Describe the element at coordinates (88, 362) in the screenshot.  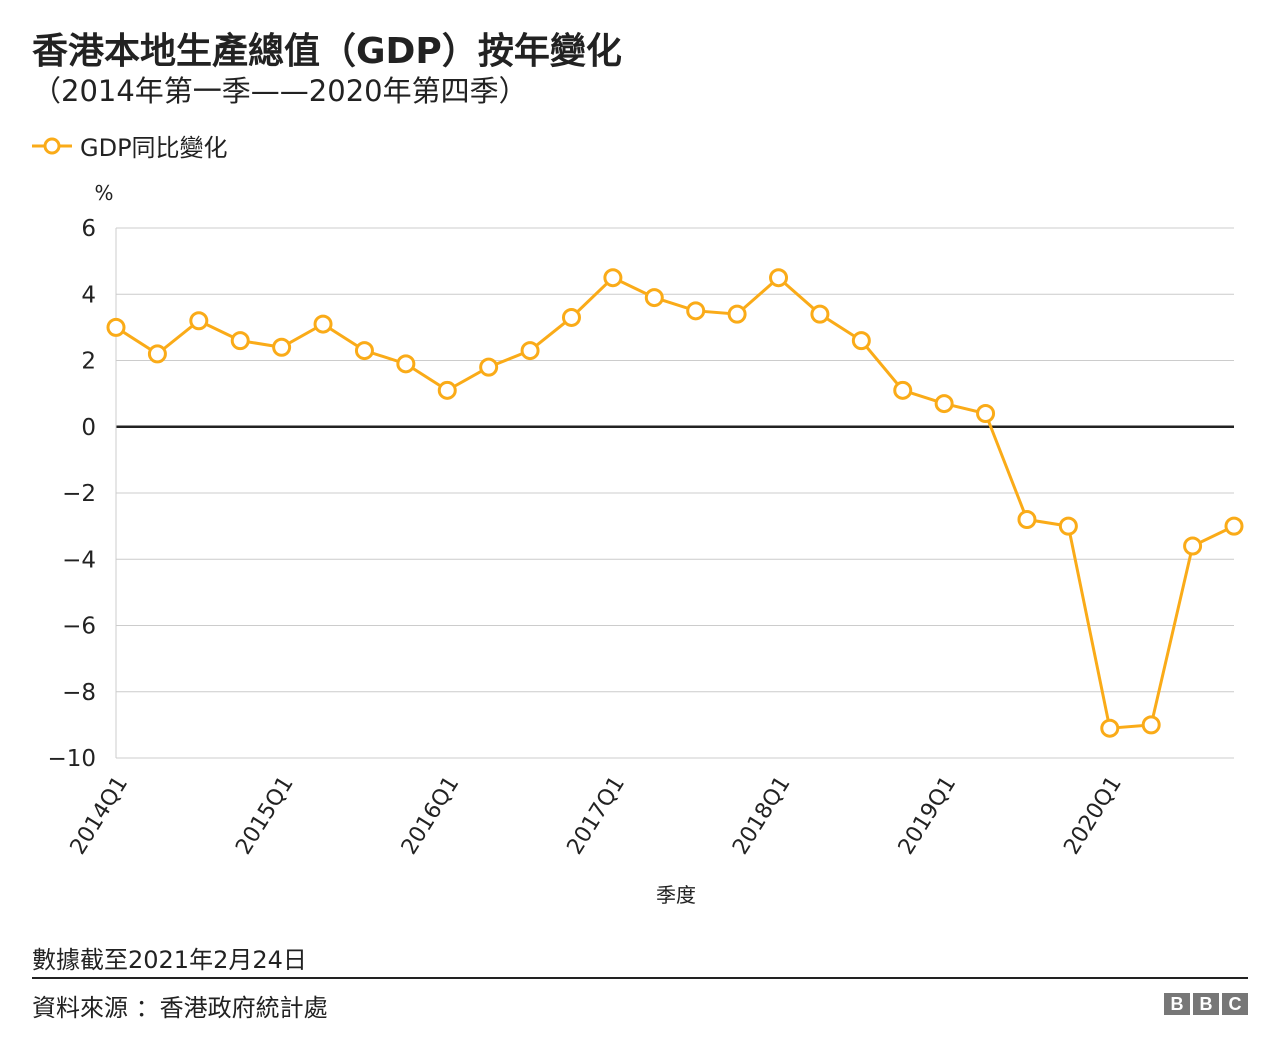
I see `y-tick-label: 2` at that location.